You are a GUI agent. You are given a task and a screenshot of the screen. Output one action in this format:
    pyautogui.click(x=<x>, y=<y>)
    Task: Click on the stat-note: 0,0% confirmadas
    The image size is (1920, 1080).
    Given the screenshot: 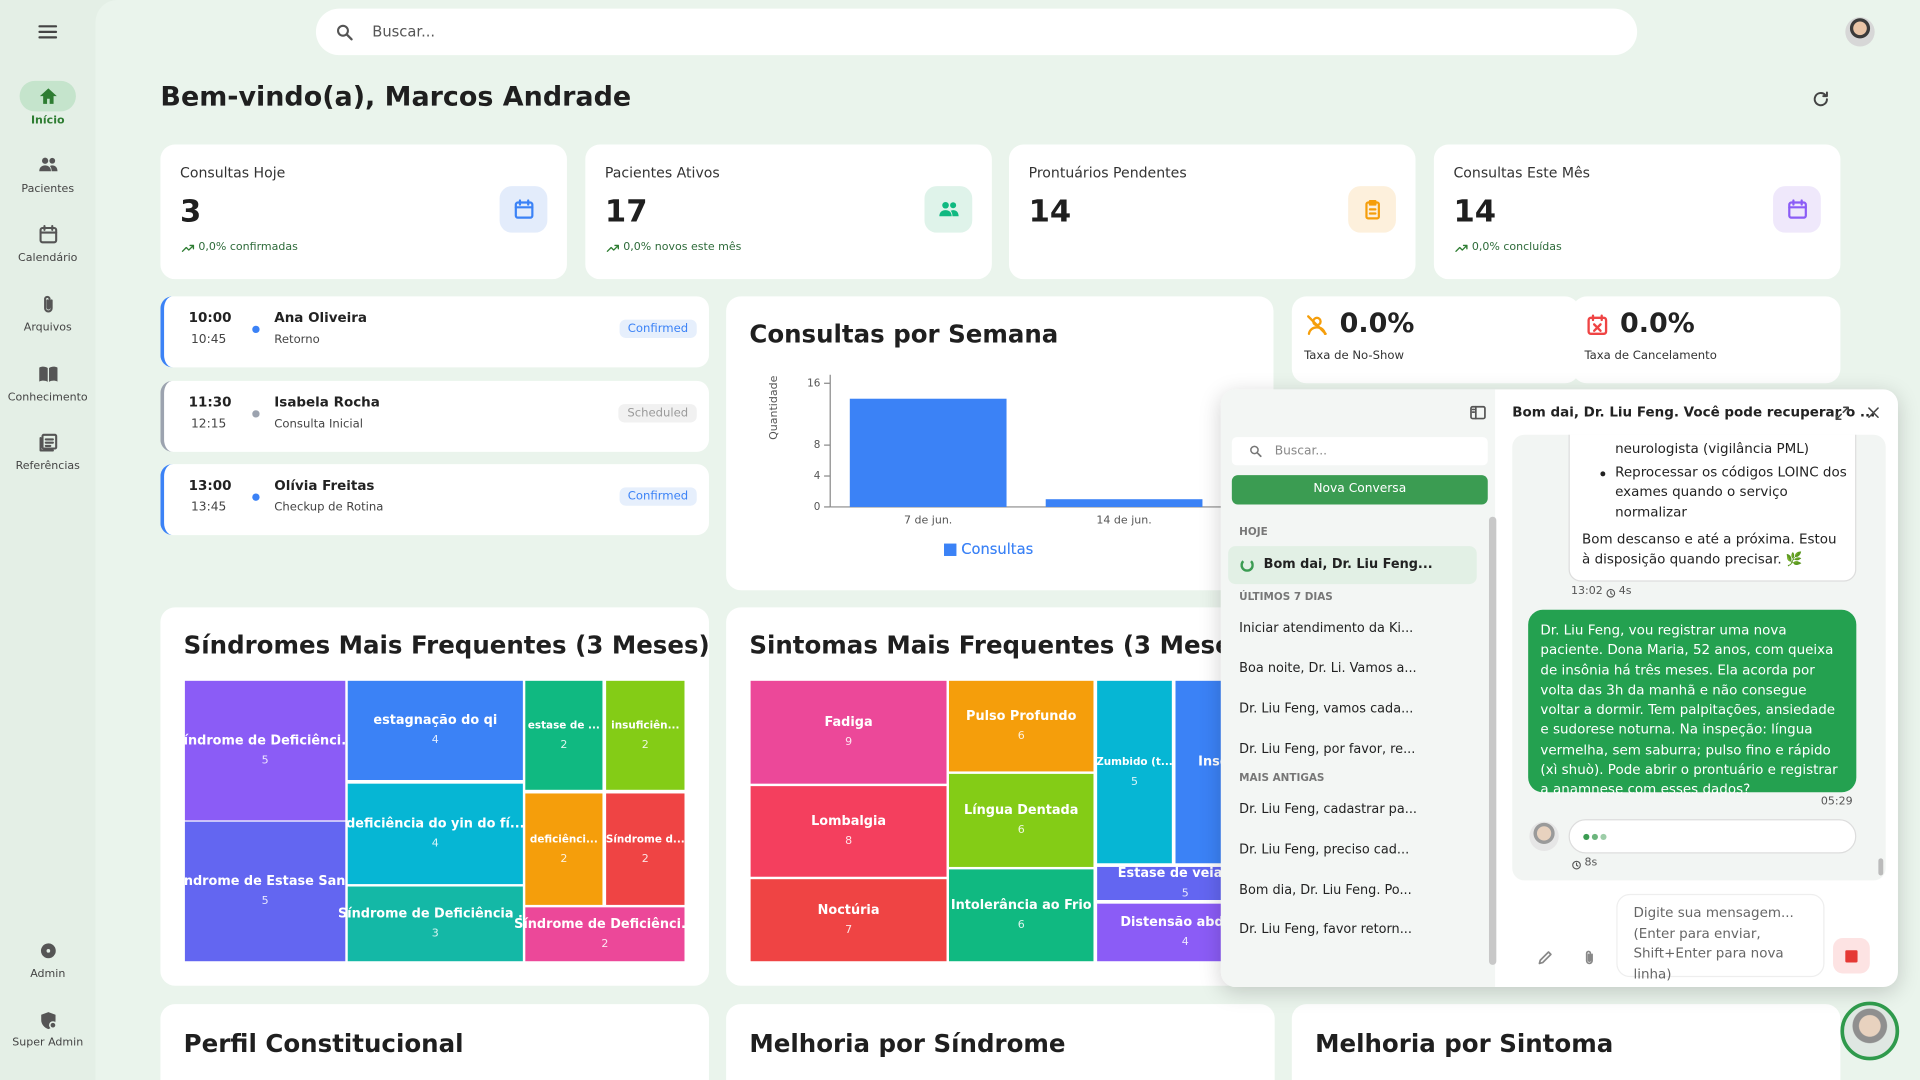 What is the action you would take?
    pyautogui.click(x=248, y=247)
    